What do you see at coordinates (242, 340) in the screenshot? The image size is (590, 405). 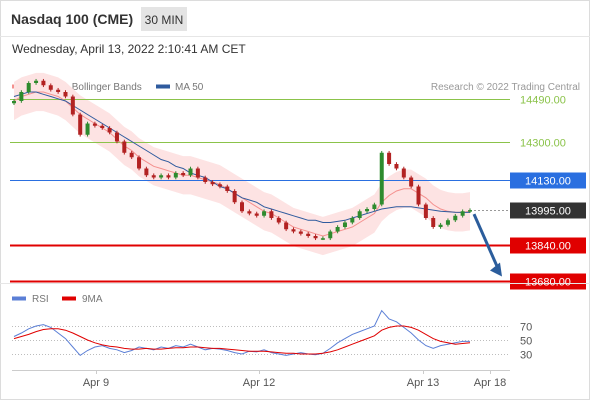 I see `rsi-9ma-line` at bounding box center [242, 340].